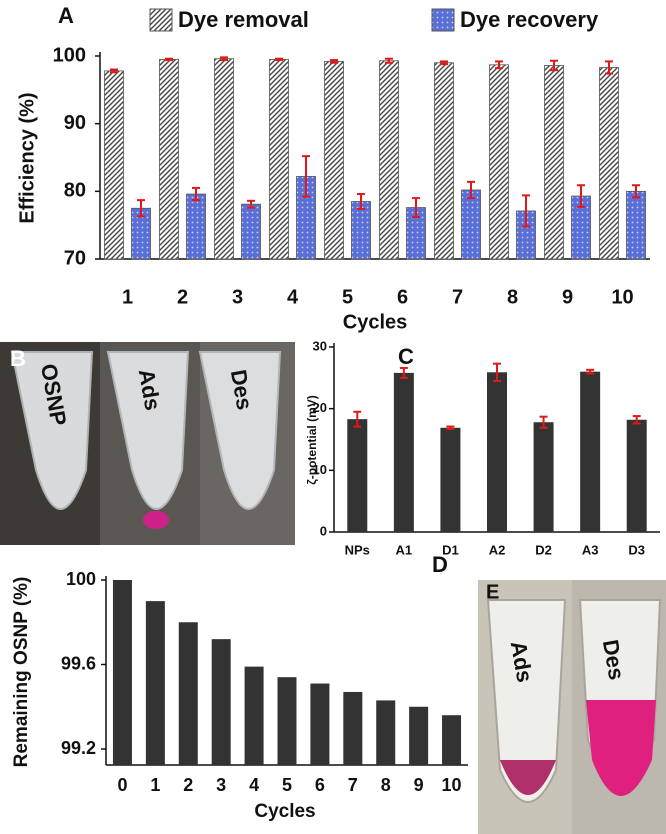 Image resolution: width=666 pixels, height=834 pixels. What do you see at coordinates (590, 549) in the screenshot?
I see `x-tick-label: A3` at bounding box center [590, 549].